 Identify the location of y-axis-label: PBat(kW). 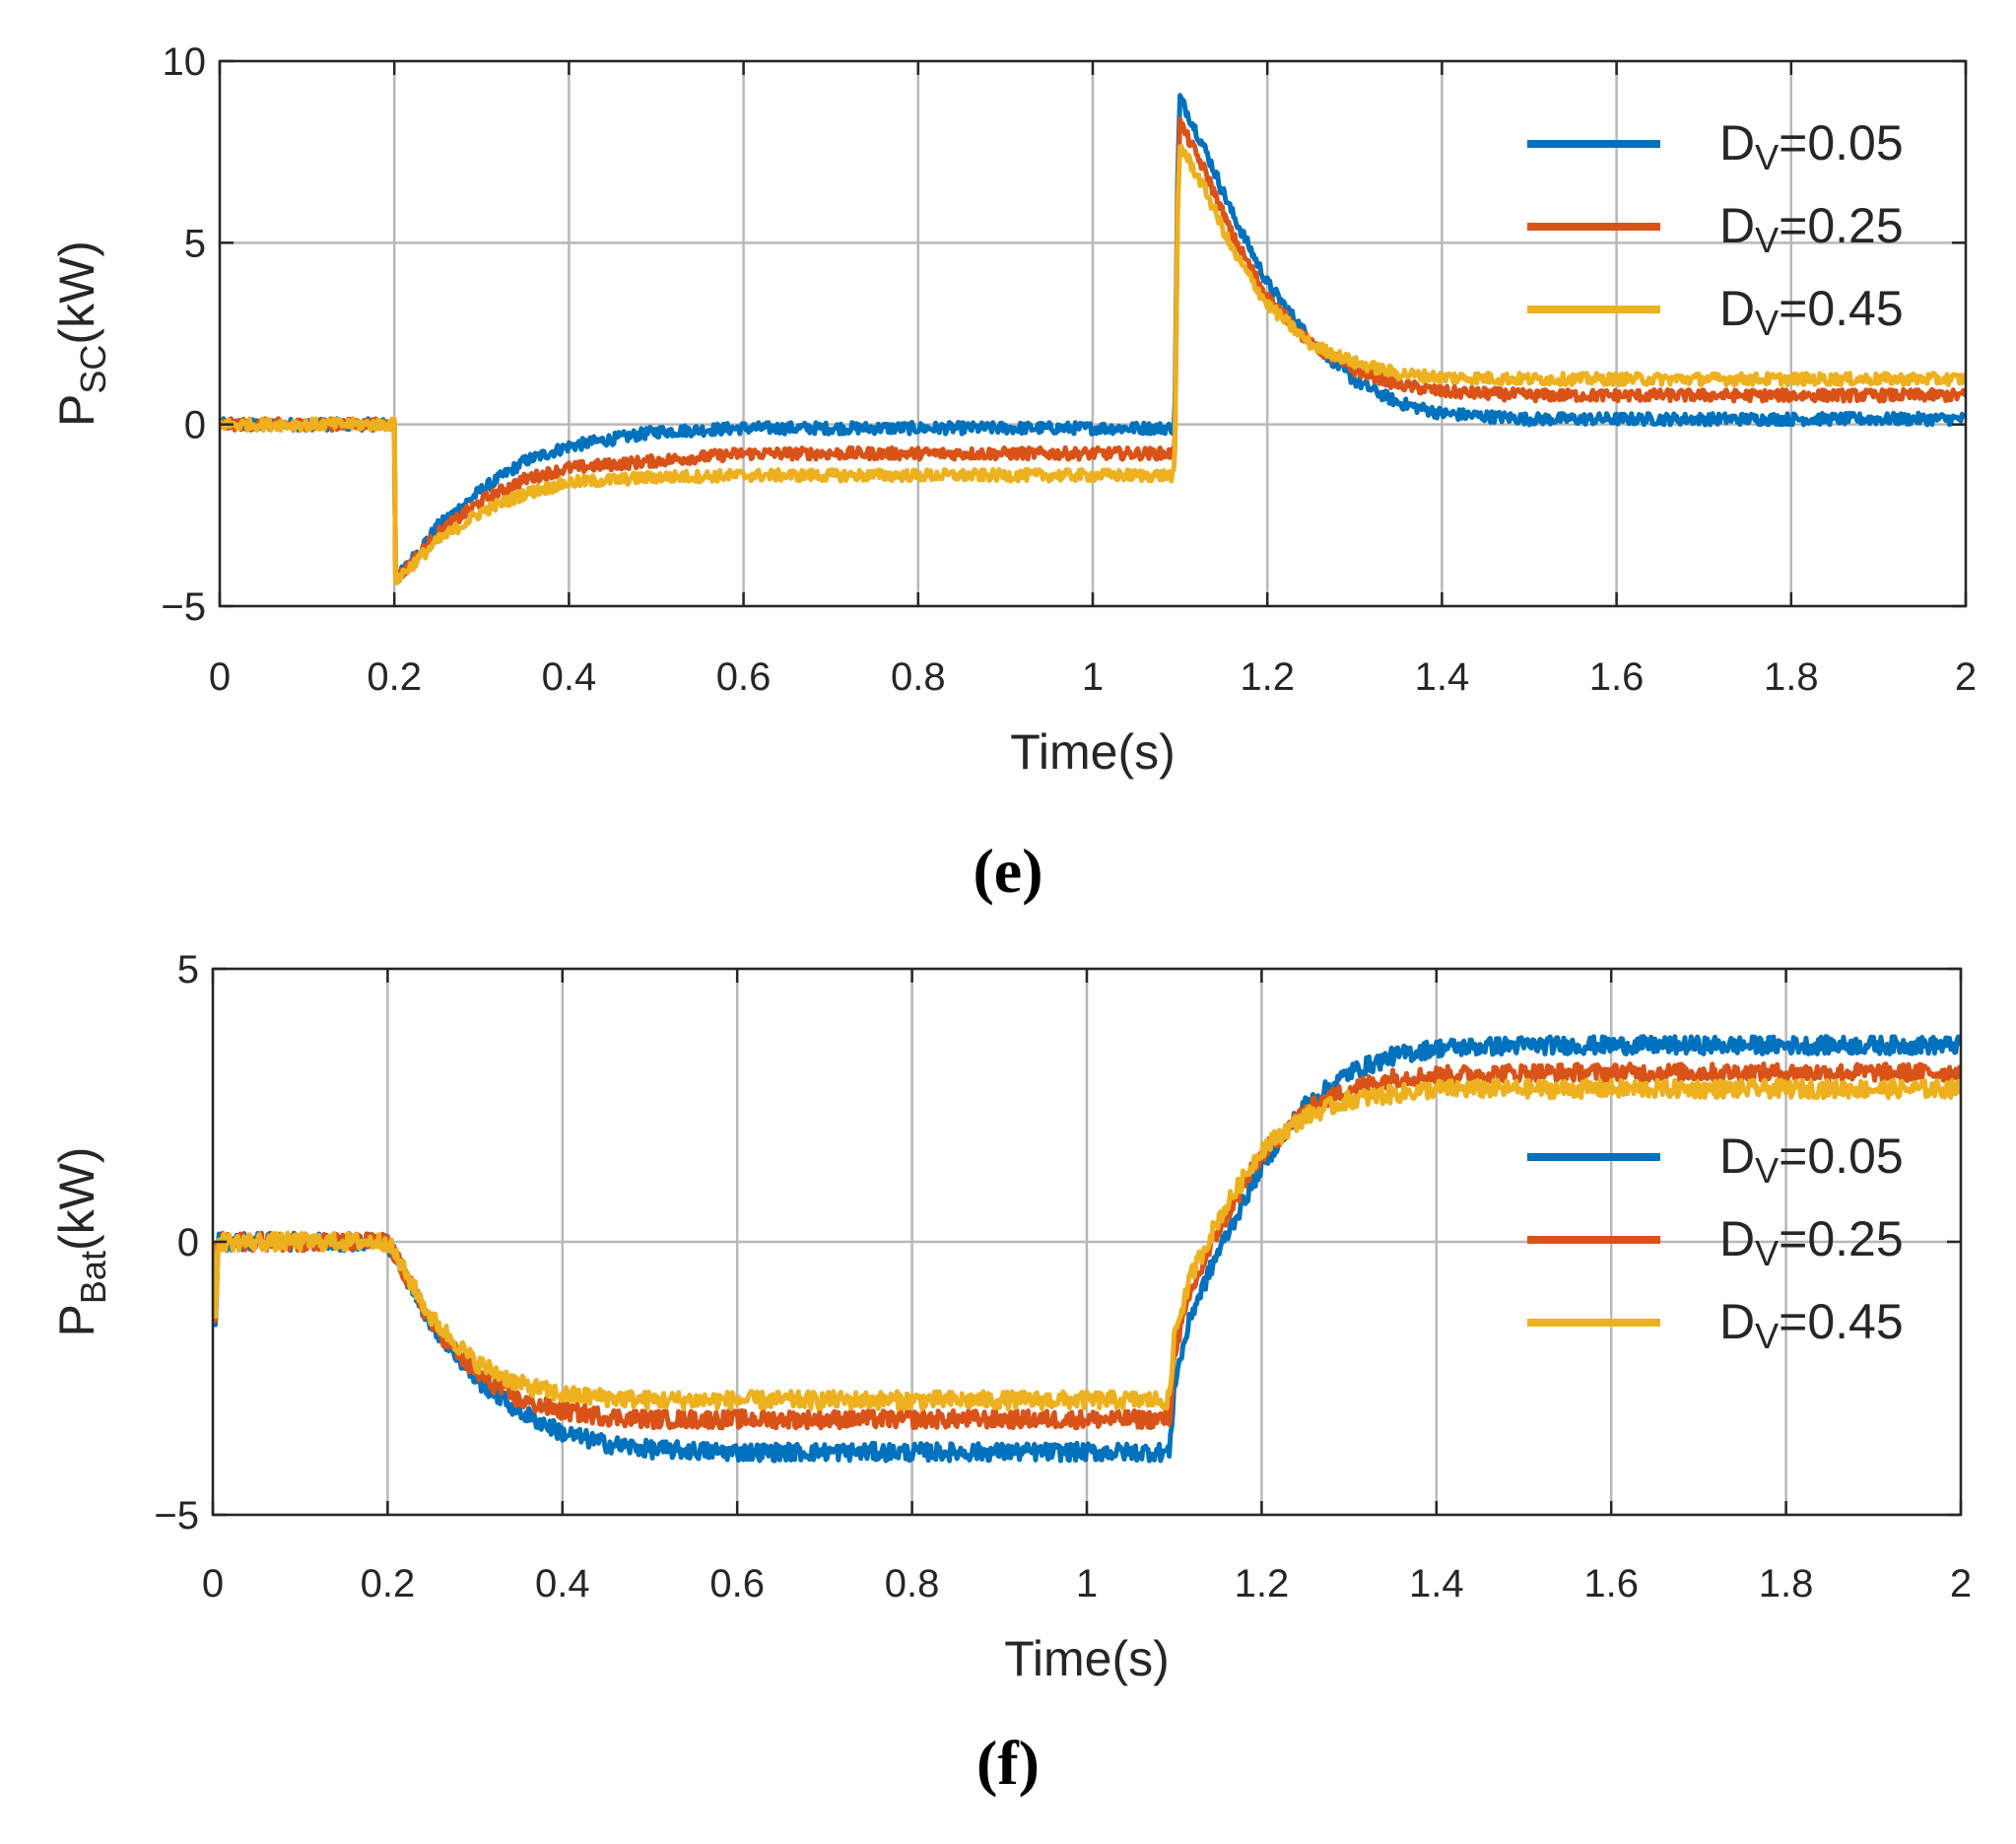
(81, 1242).